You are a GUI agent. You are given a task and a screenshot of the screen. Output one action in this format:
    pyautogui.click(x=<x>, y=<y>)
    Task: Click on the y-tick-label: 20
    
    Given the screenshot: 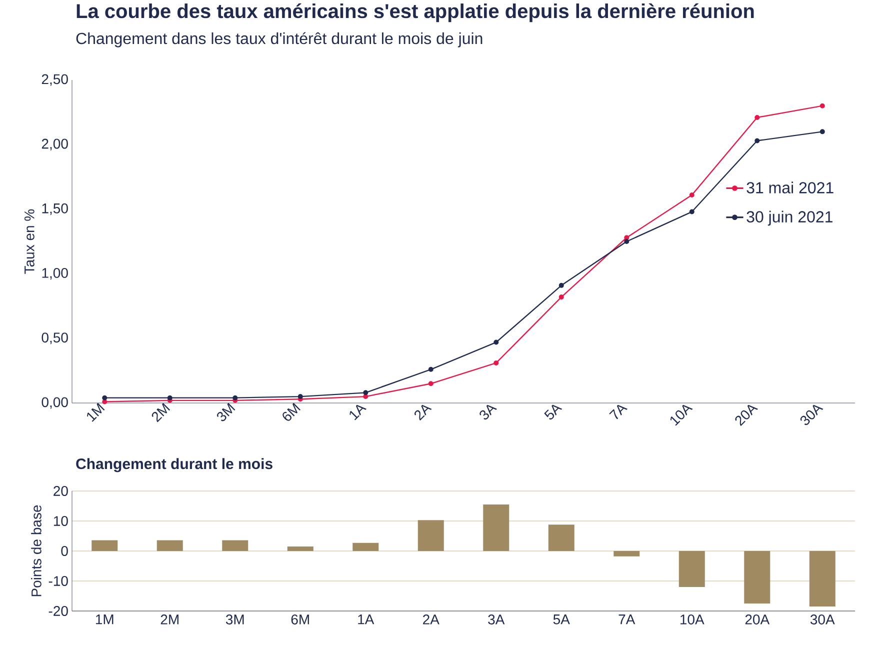 What is the action you would take?
    pyautogui.click(x=61, y=491)
    